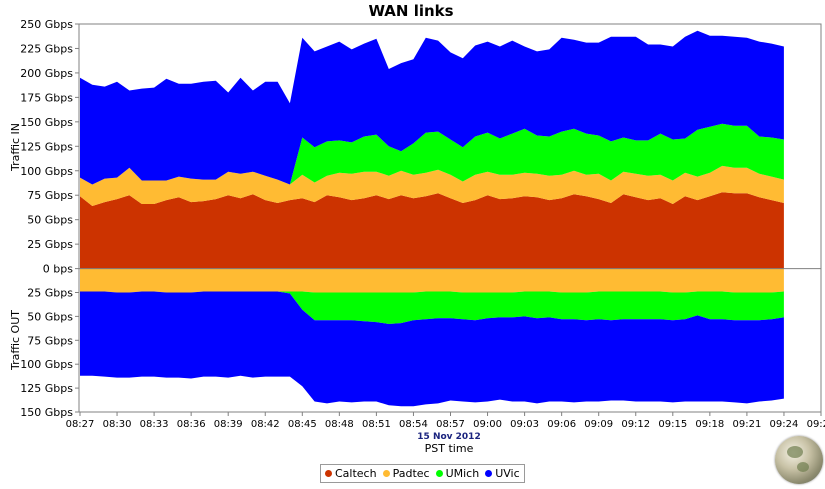 The image size is (825, 489). What do you see at coordinates (799, 460) in the screenshot?
I see `globe-logo` at bounding box center [799, 460].